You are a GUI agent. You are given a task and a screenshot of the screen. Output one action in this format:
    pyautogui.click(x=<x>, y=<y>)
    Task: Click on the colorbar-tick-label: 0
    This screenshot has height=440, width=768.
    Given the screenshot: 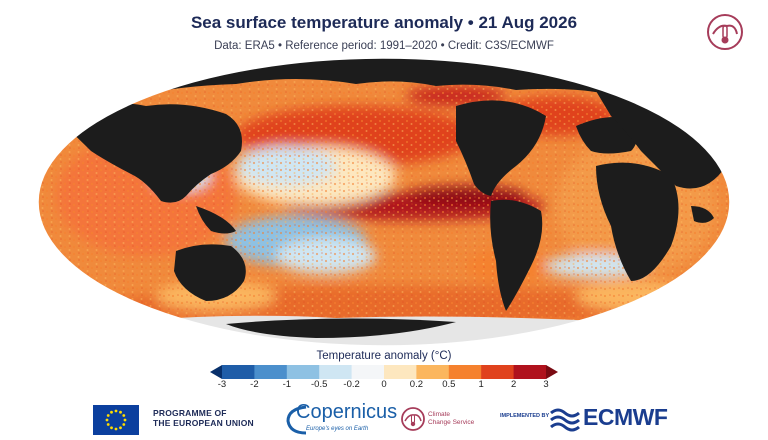 What is the action you would take?
    pyautogui.click(x=384, y=384)
    